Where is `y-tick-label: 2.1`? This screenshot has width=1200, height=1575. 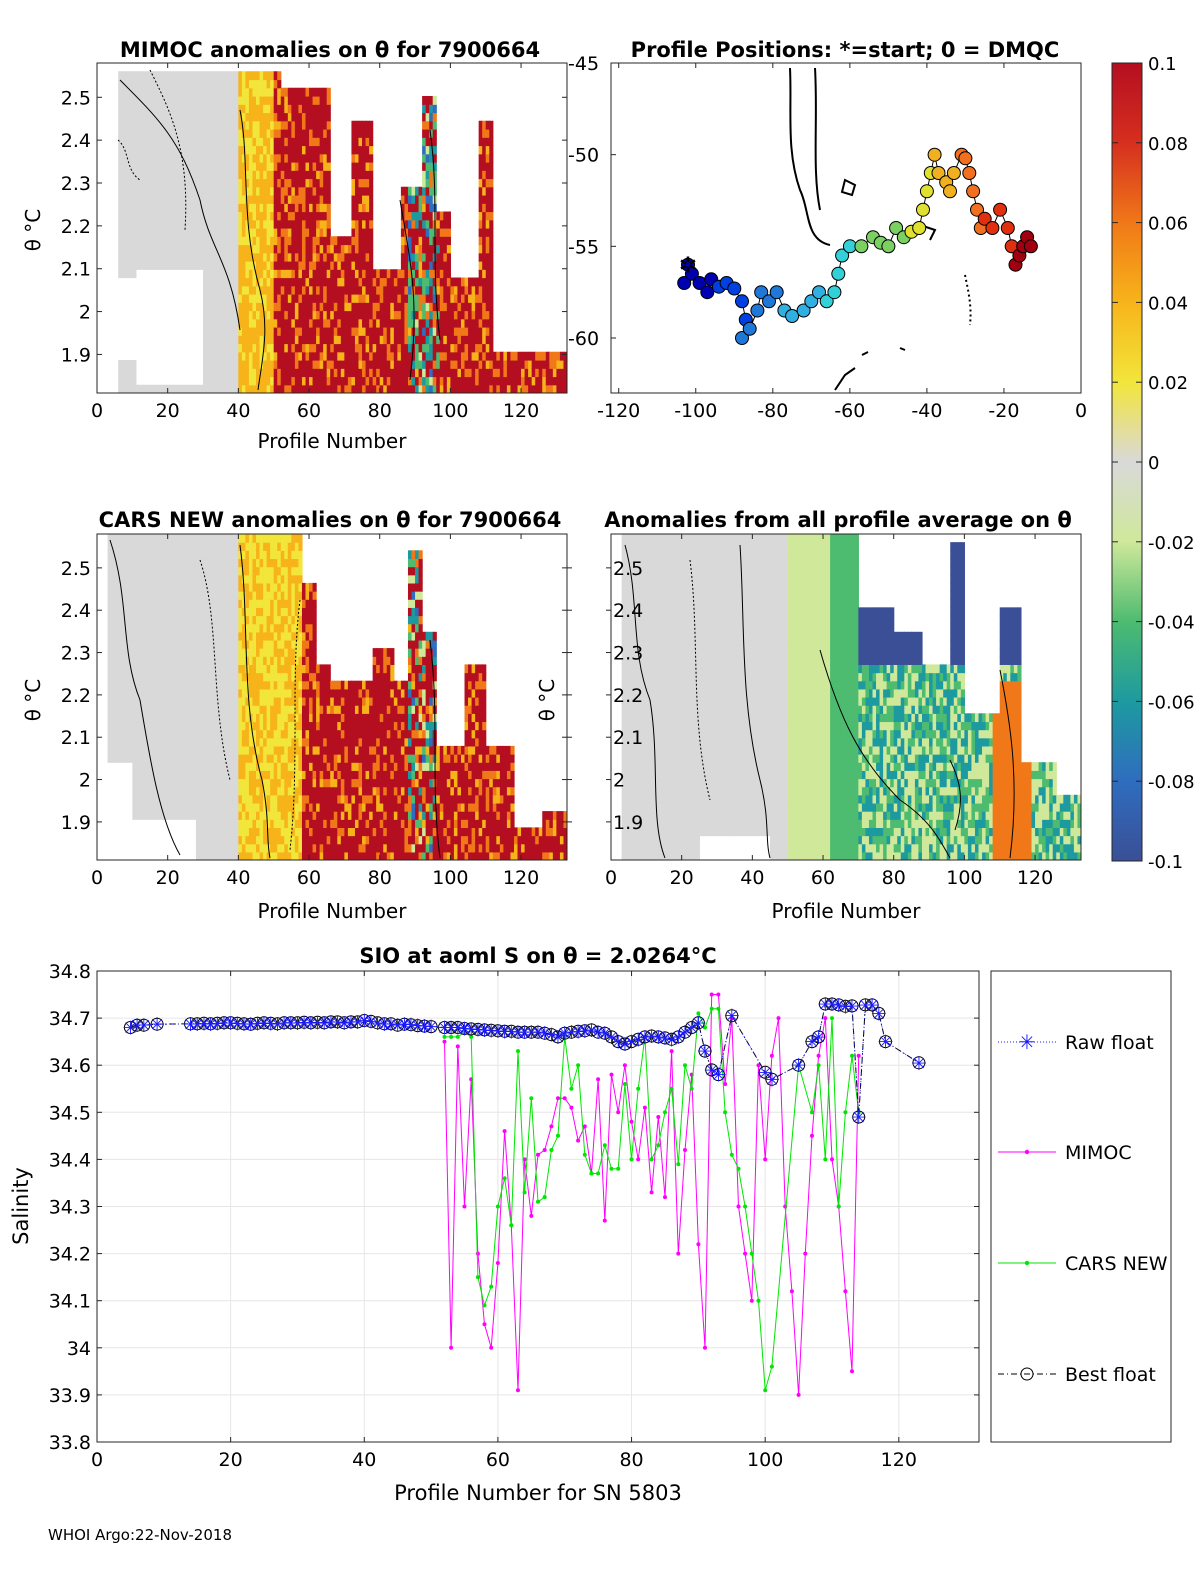 y-tick-label: 2.1 is located at coordinates (76, 270).